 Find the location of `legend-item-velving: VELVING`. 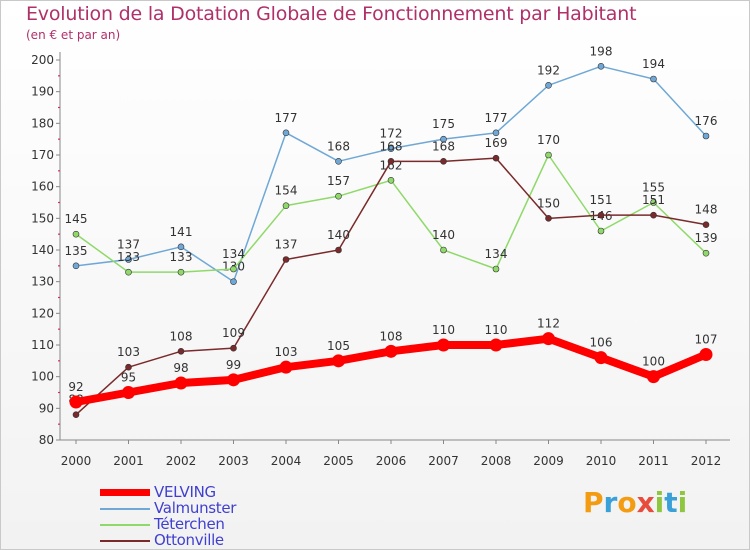

legend-item-velving: VELVING is located at coordinates (200, 492).